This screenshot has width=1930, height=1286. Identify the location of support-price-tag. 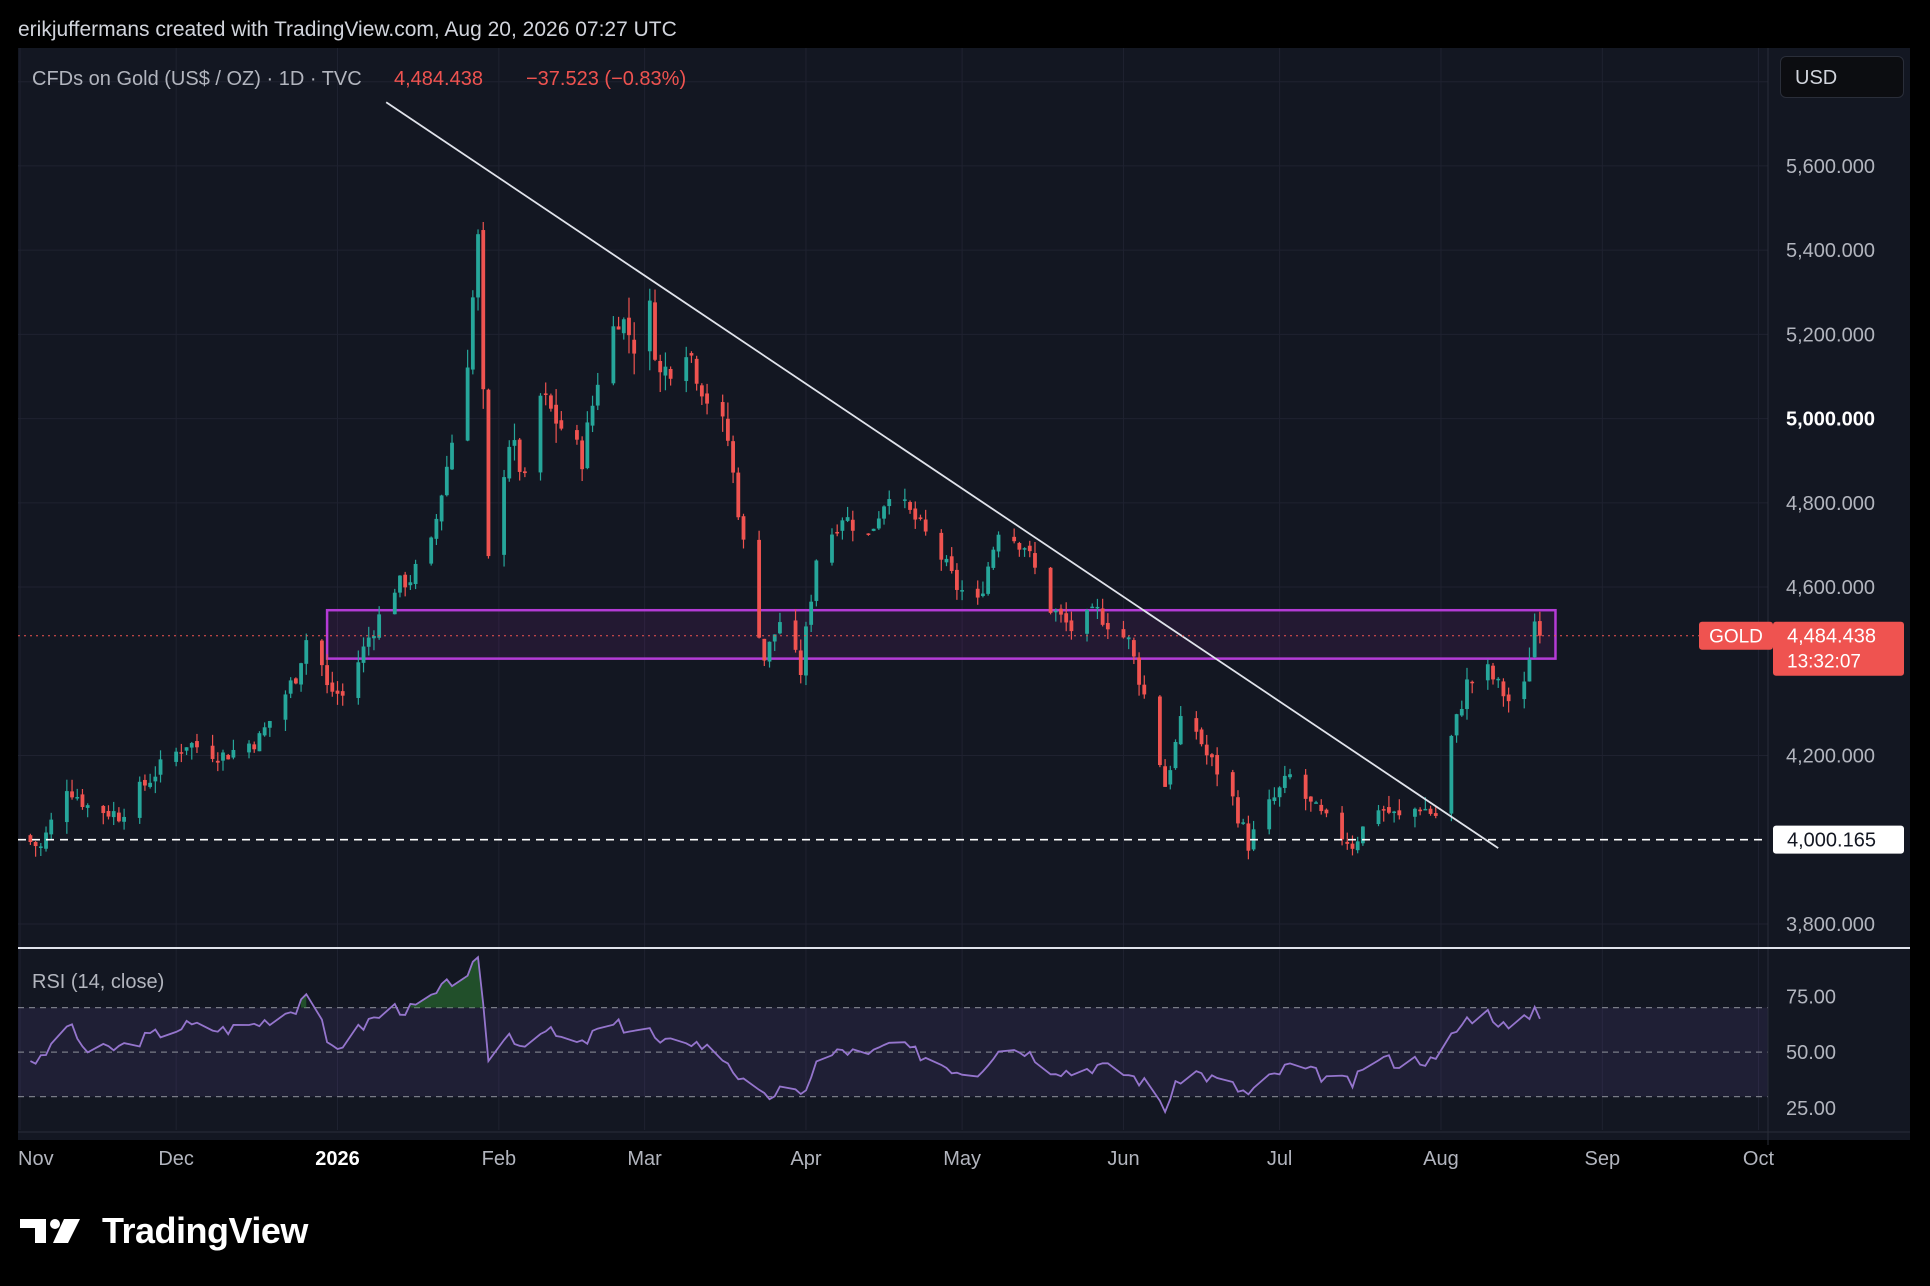
(1838, 839).